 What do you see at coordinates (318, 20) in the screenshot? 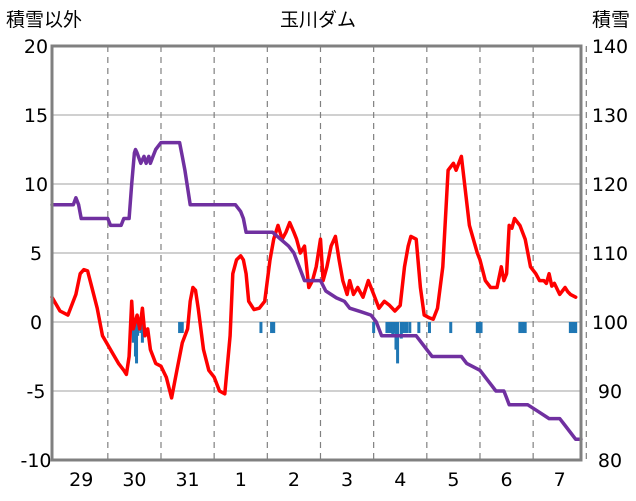
I see `chart-title: 玉川ダム` at bounding box center [318, 20].